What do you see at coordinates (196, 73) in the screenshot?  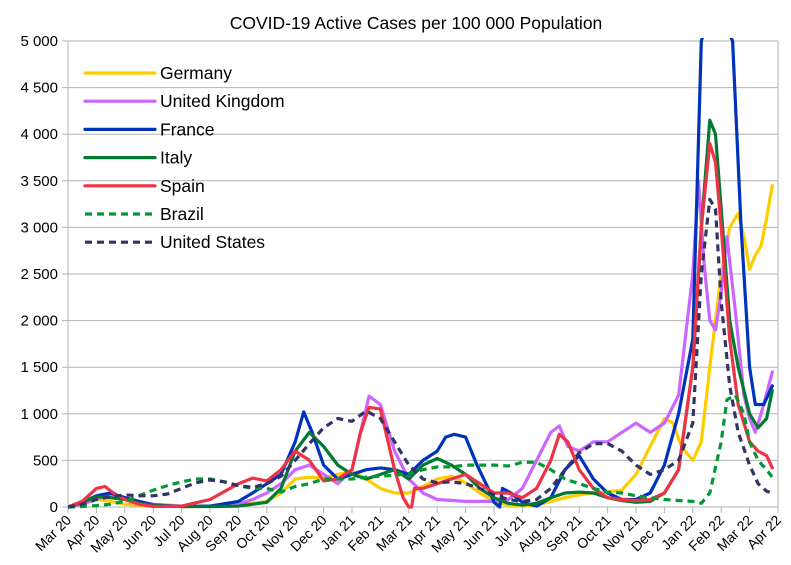 I see `legend-label: Germany` at bounding box center [196, 73].